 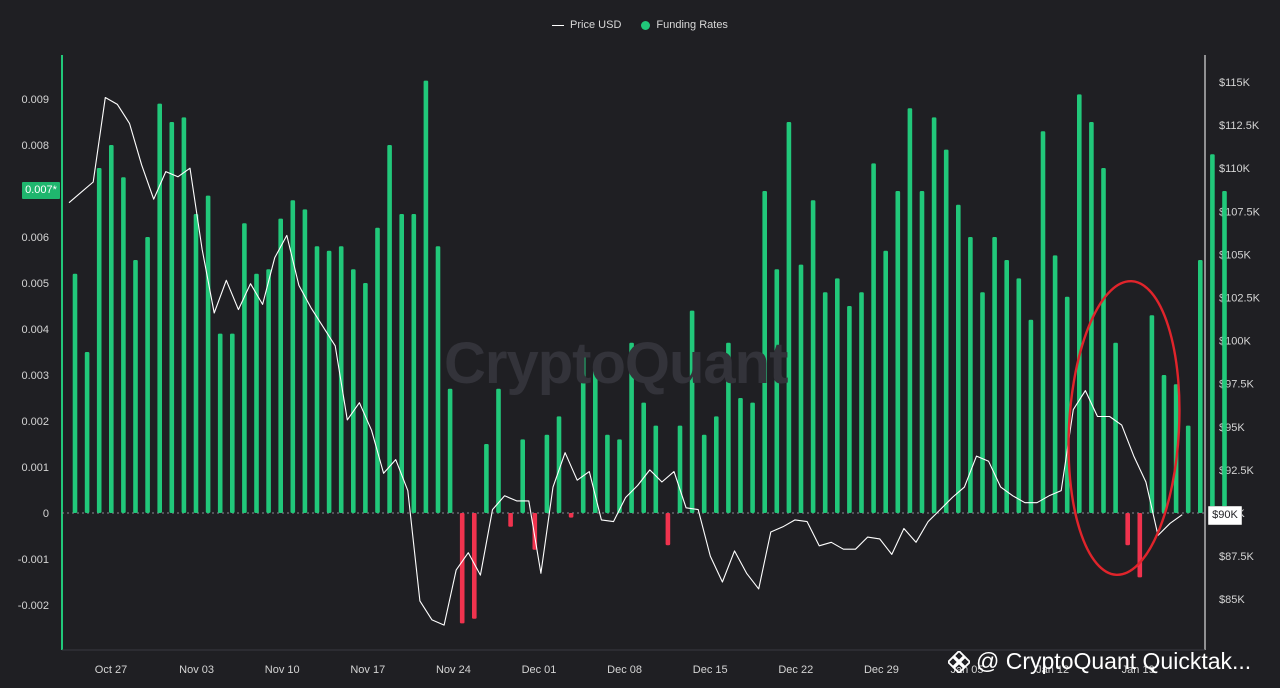 What do you see at coordinates (35, 468) in the screenshot?
I see `y-left-tick-label: 0.001` at bounding box center [35, 468].